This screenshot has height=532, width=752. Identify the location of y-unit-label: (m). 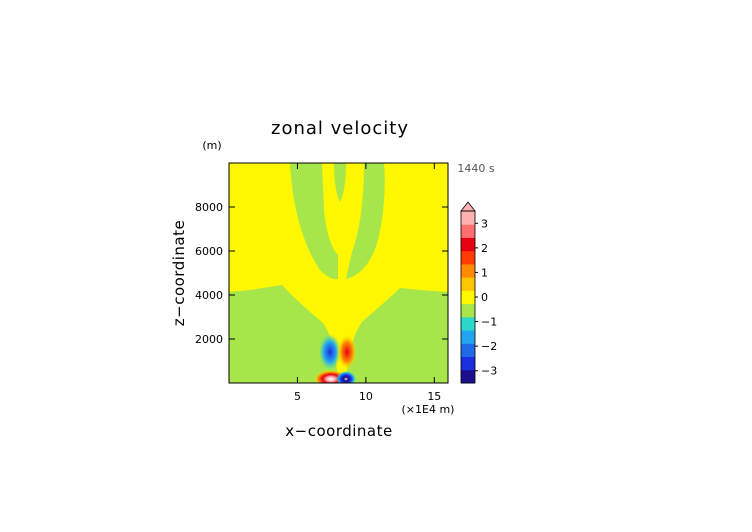
(211, 145).